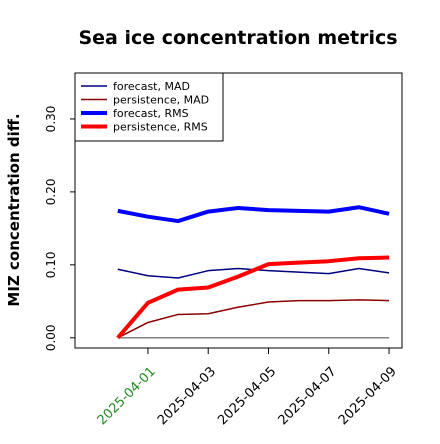 Image resolution: width=440 pixels, height=444 pixels. I want to click on legend-box, so click(149, 107).